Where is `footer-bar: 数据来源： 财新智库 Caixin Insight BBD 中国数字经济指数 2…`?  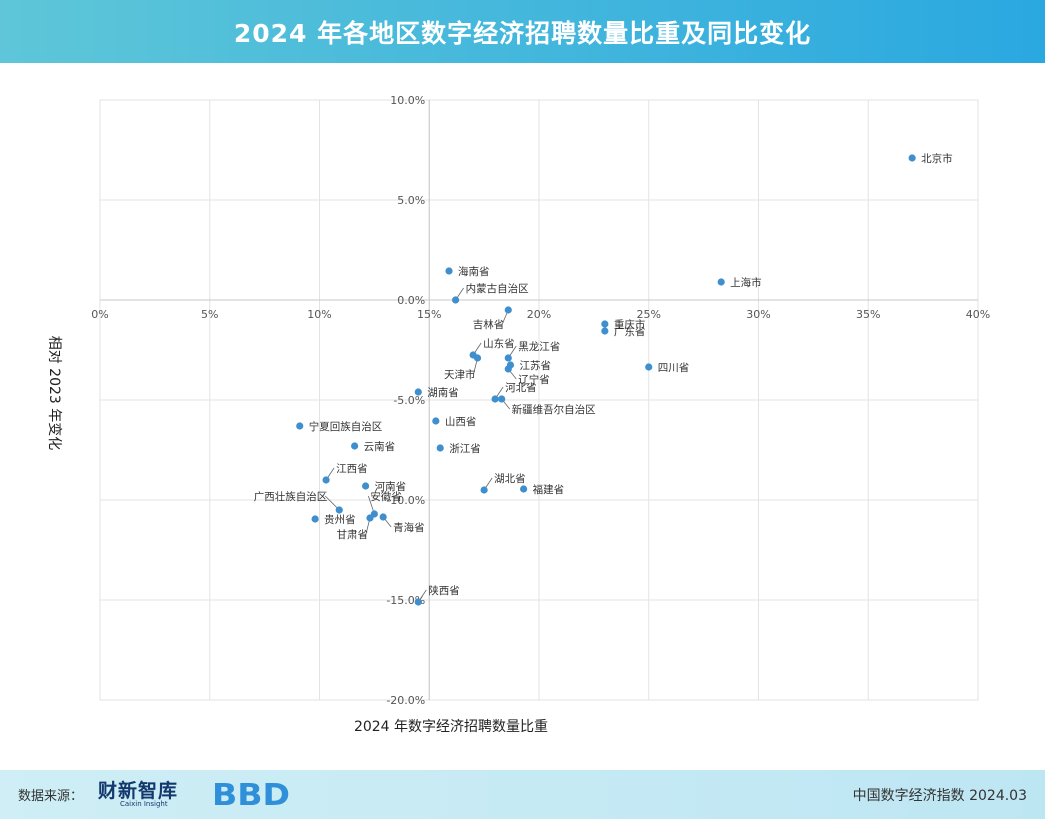
footer-bar: 数据来源： 财新智库 Caixin Insight BBD 中国数字经济指数 2… is located at coordinates (522, 794).